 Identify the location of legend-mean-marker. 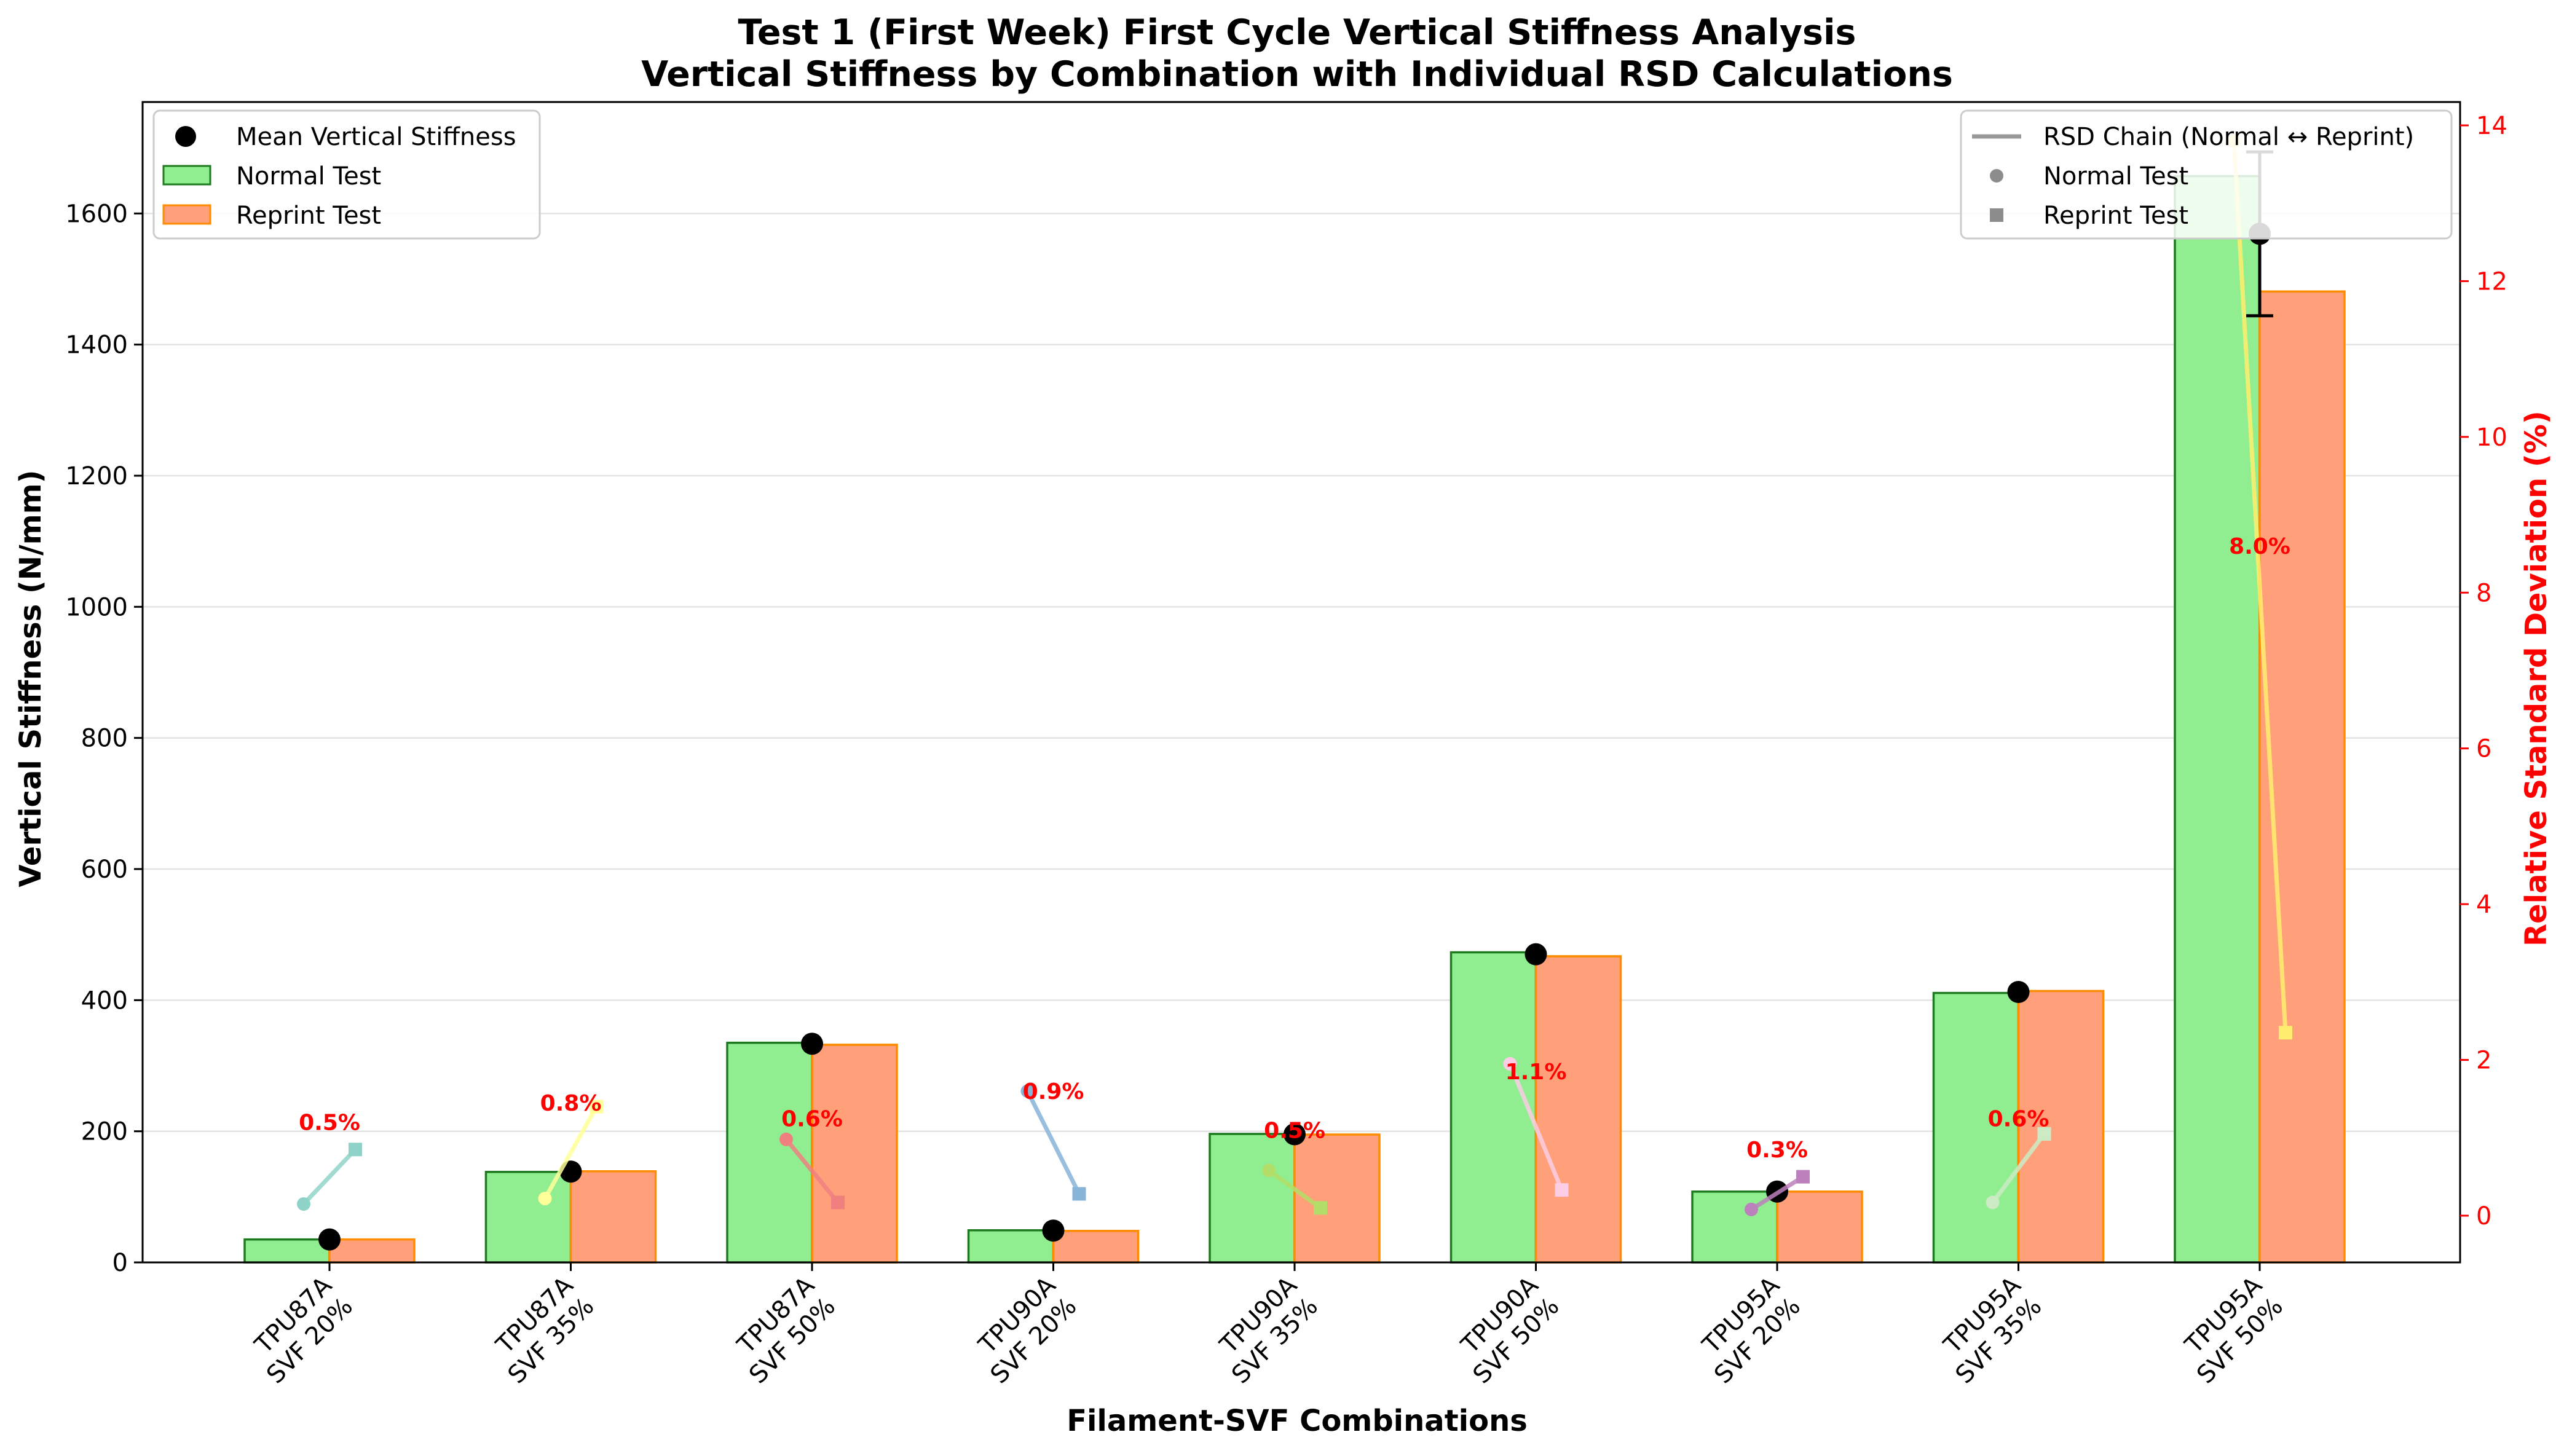
(185, 136).